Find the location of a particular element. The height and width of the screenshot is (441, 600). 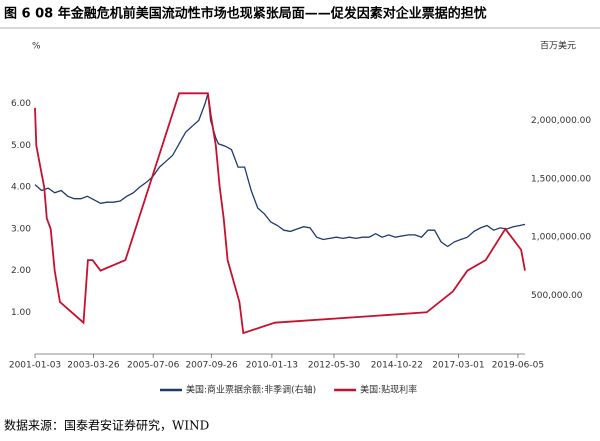

y2-tick-label: 500,000.00 is located at coordinates (557, 296).